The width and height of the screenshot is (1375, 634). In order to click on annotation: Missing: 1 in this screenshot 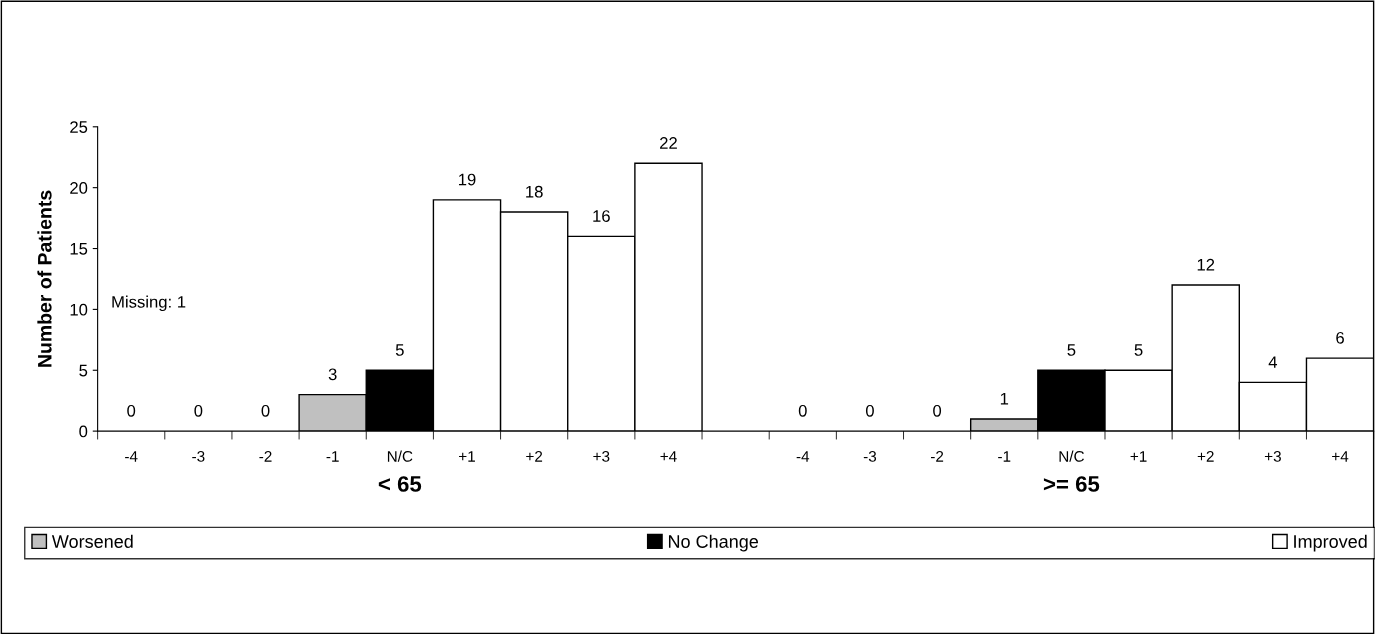, I will do `click(149, 303)`.